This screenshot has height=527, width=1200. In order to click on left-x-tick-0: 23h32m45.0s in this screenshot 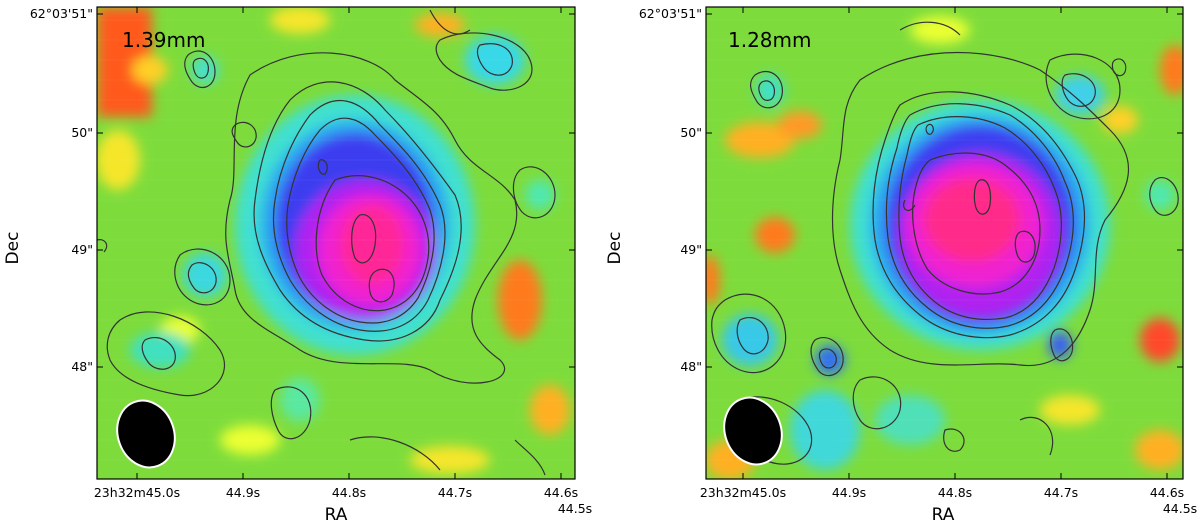, I will do `click(137, 492)`.